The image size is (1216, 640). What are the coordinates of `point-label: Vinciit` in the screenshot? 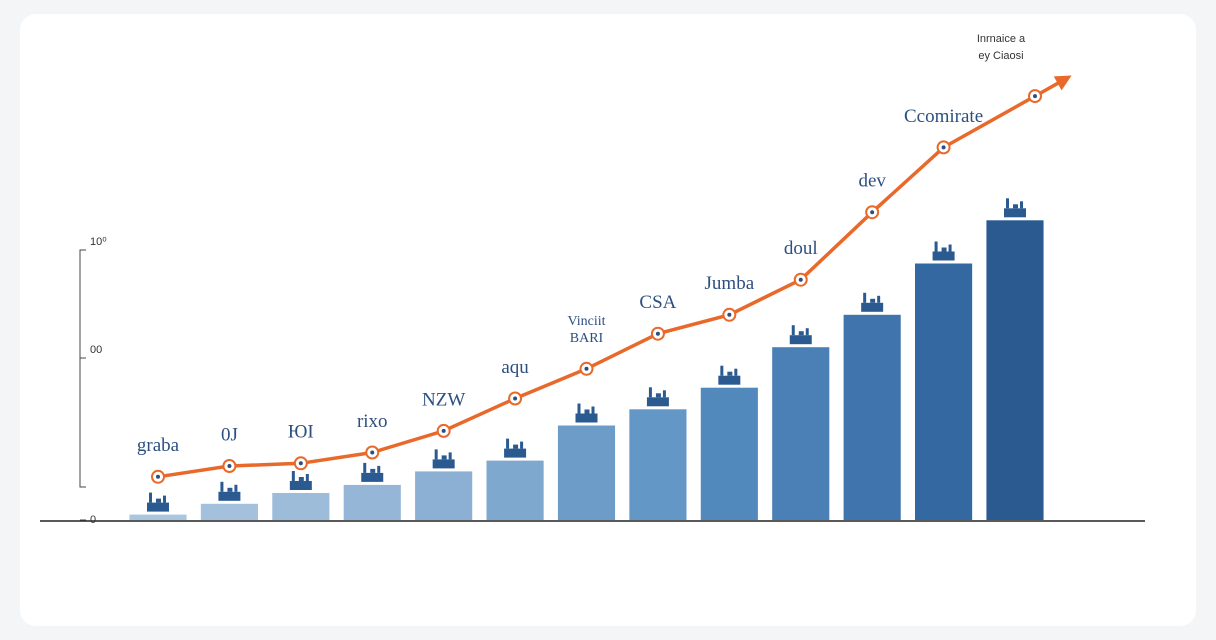 It's located at (586, 321).